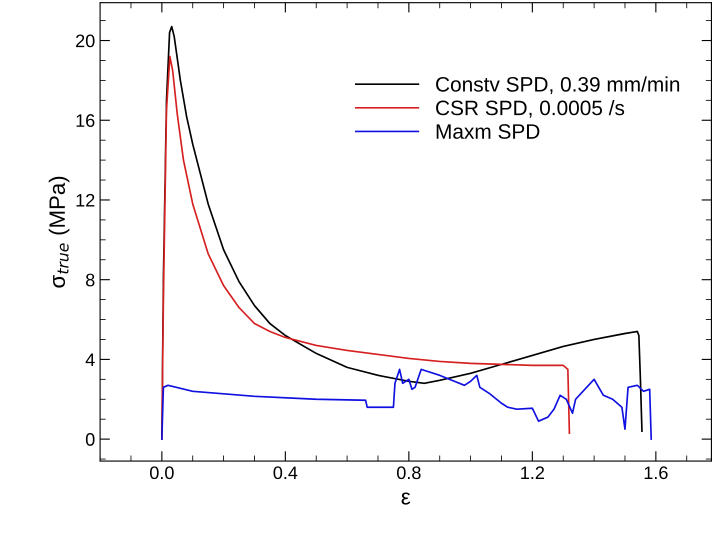 The width and height of the screenshot is (715, 533). I want to click on x-tick-label: 0.4, so click(286, 473).